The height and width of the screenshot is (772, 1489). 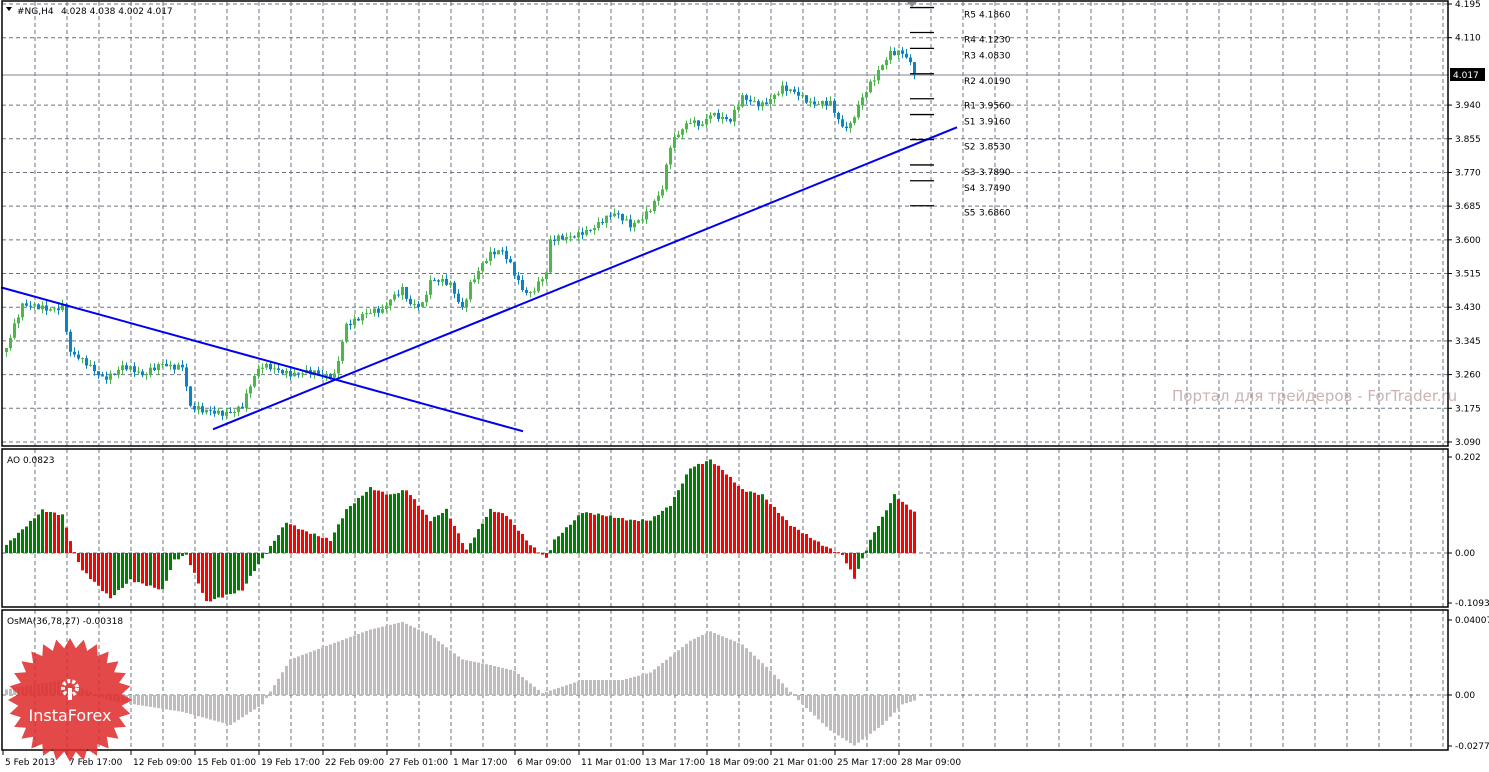 What do you see at coordinates (9, 9) in the screenshot?
I see `dropdown-triangle-icon` at bounding box center [9, 9].